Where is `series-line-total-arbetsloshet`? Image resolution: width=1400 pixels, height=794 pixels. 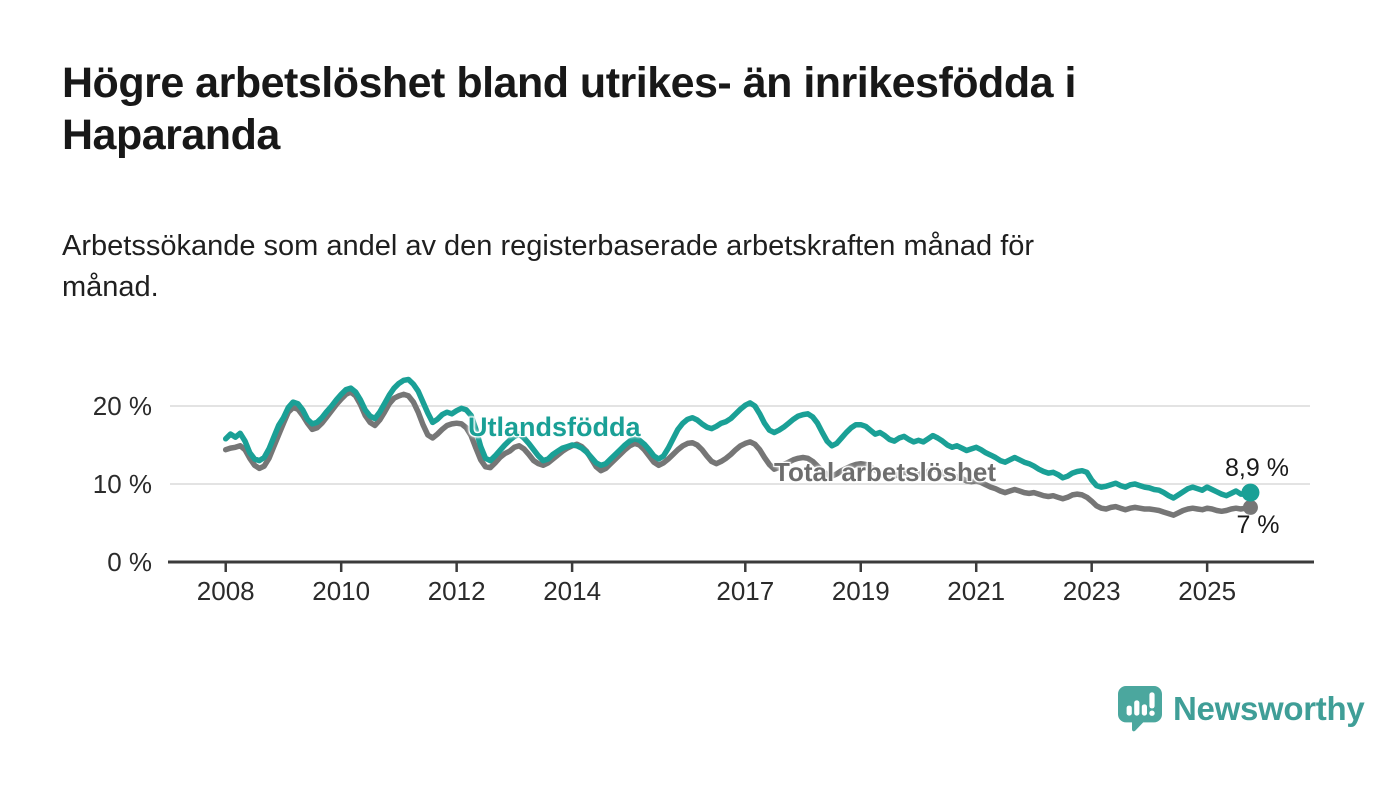 series-line-total-arbetsloshet is located at coordinates (738, 453).